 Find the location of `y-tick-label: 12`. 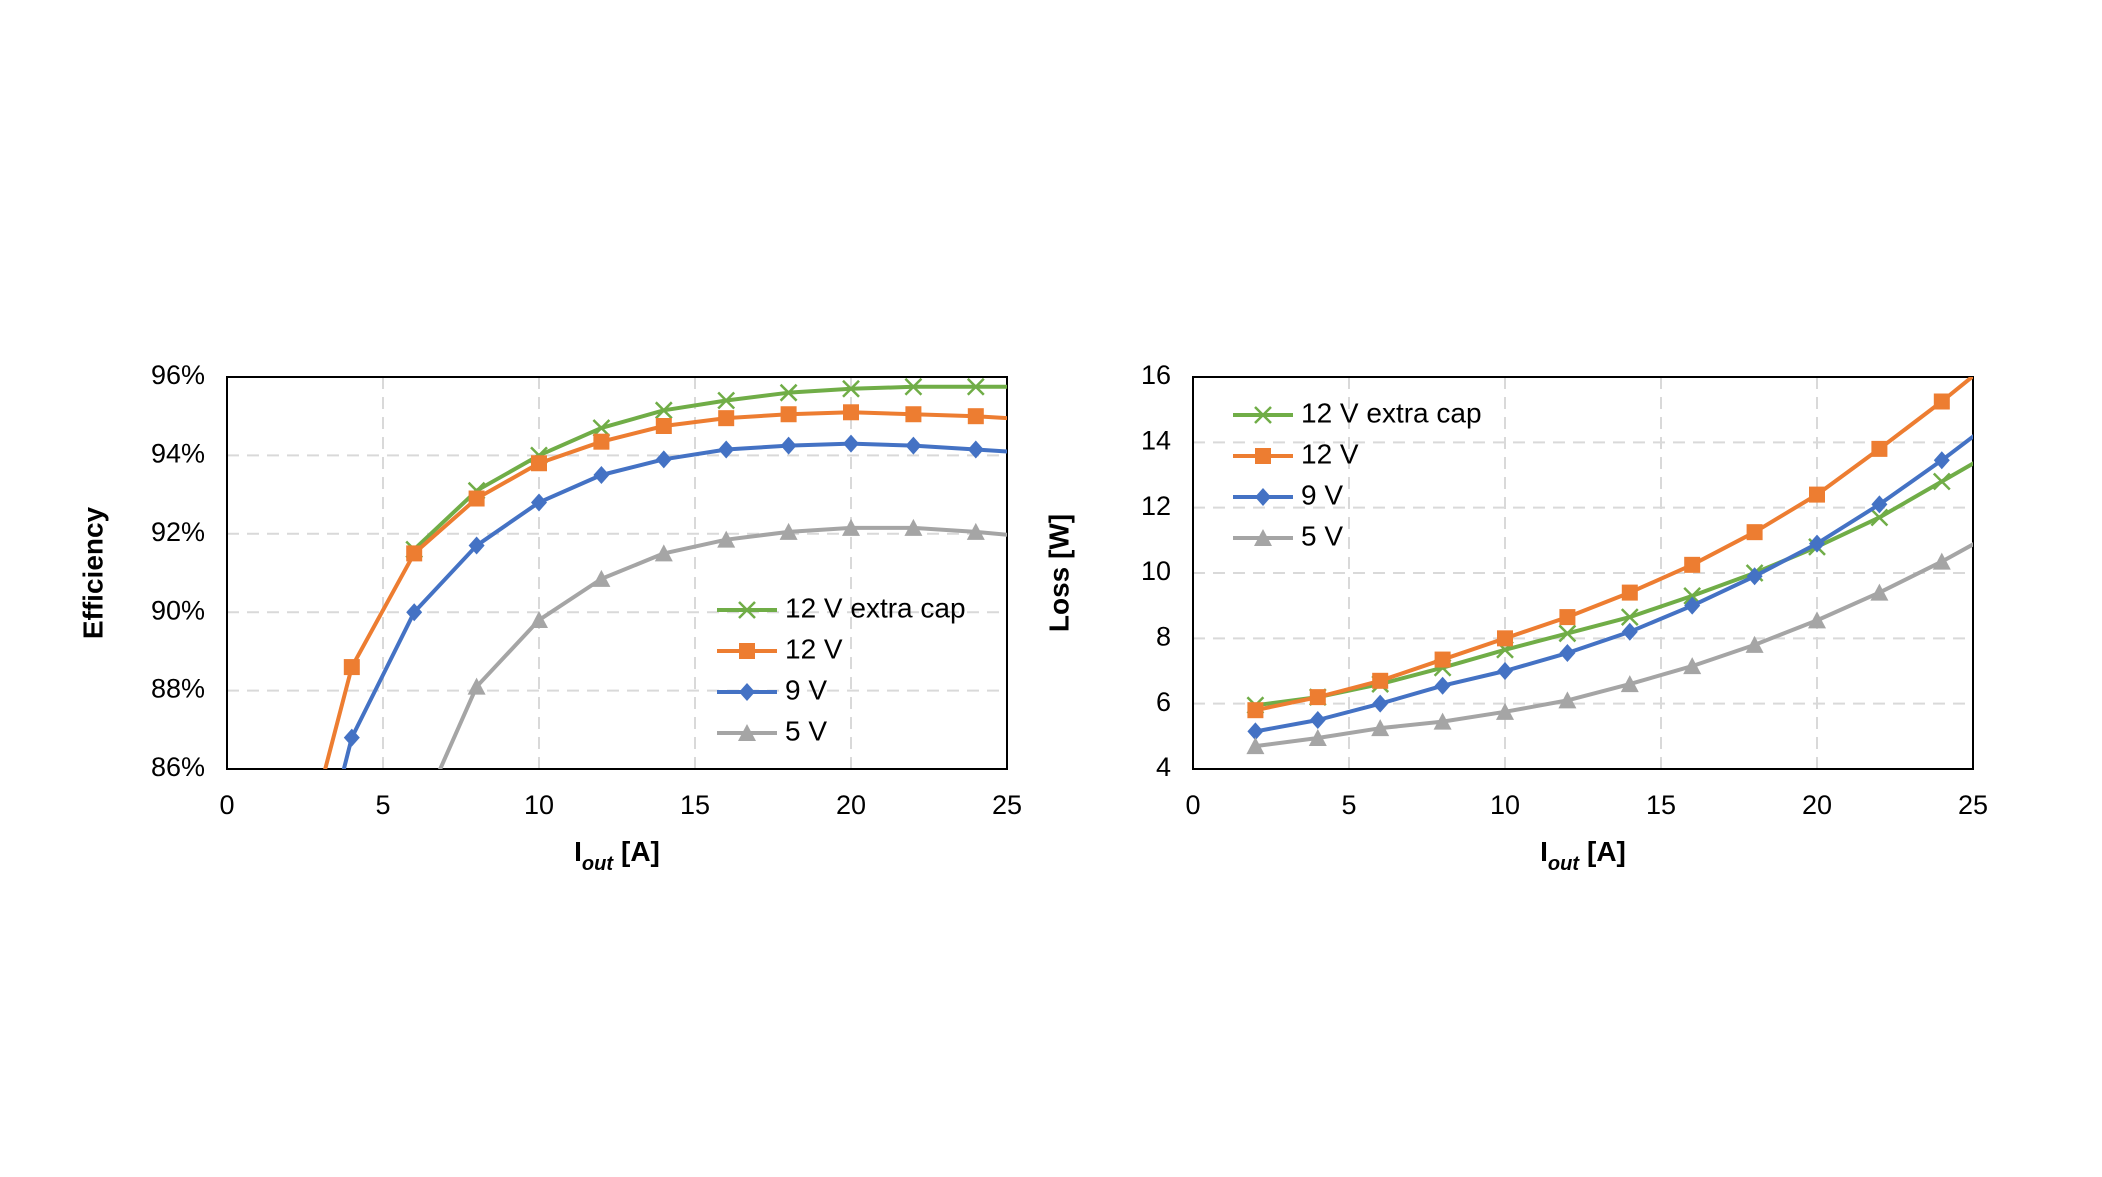

y-tick-label: 12 is located at coordinates (1156, 506).